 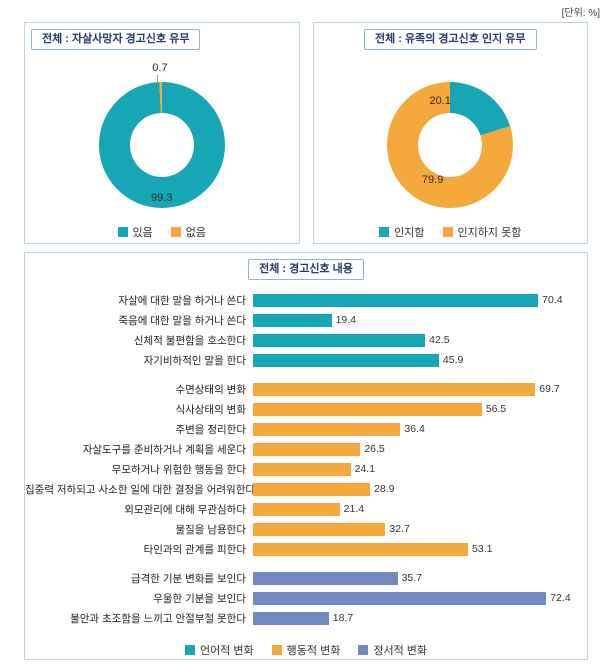 I want to click on bar-track: 70.4, so click(x=415, y=300).